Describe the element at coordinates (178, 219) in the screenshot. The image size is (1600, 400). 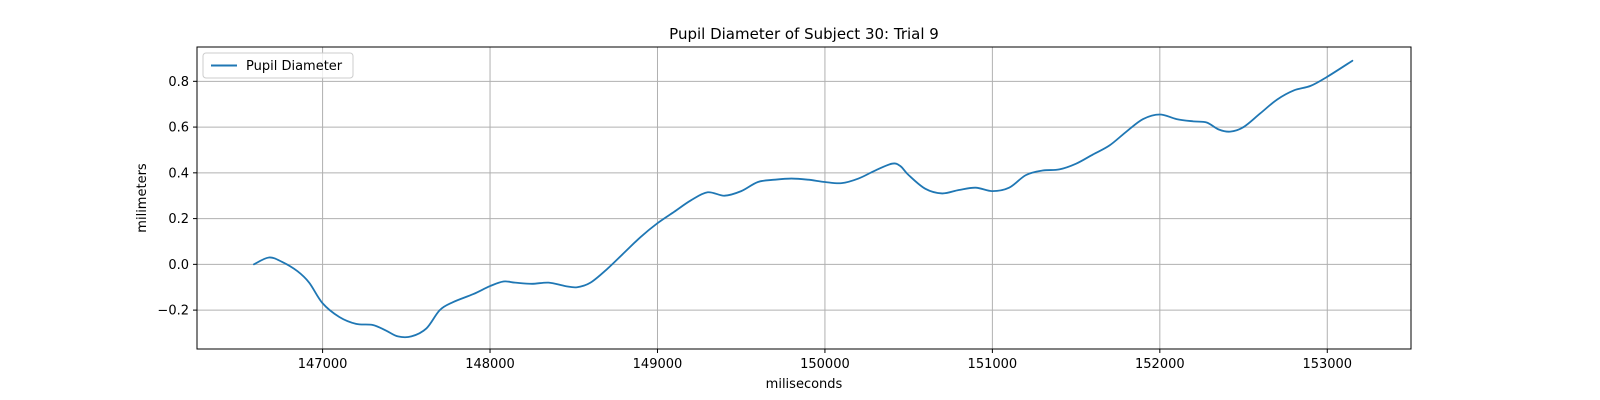
I see `y-tick-label: 0.2` at that location.